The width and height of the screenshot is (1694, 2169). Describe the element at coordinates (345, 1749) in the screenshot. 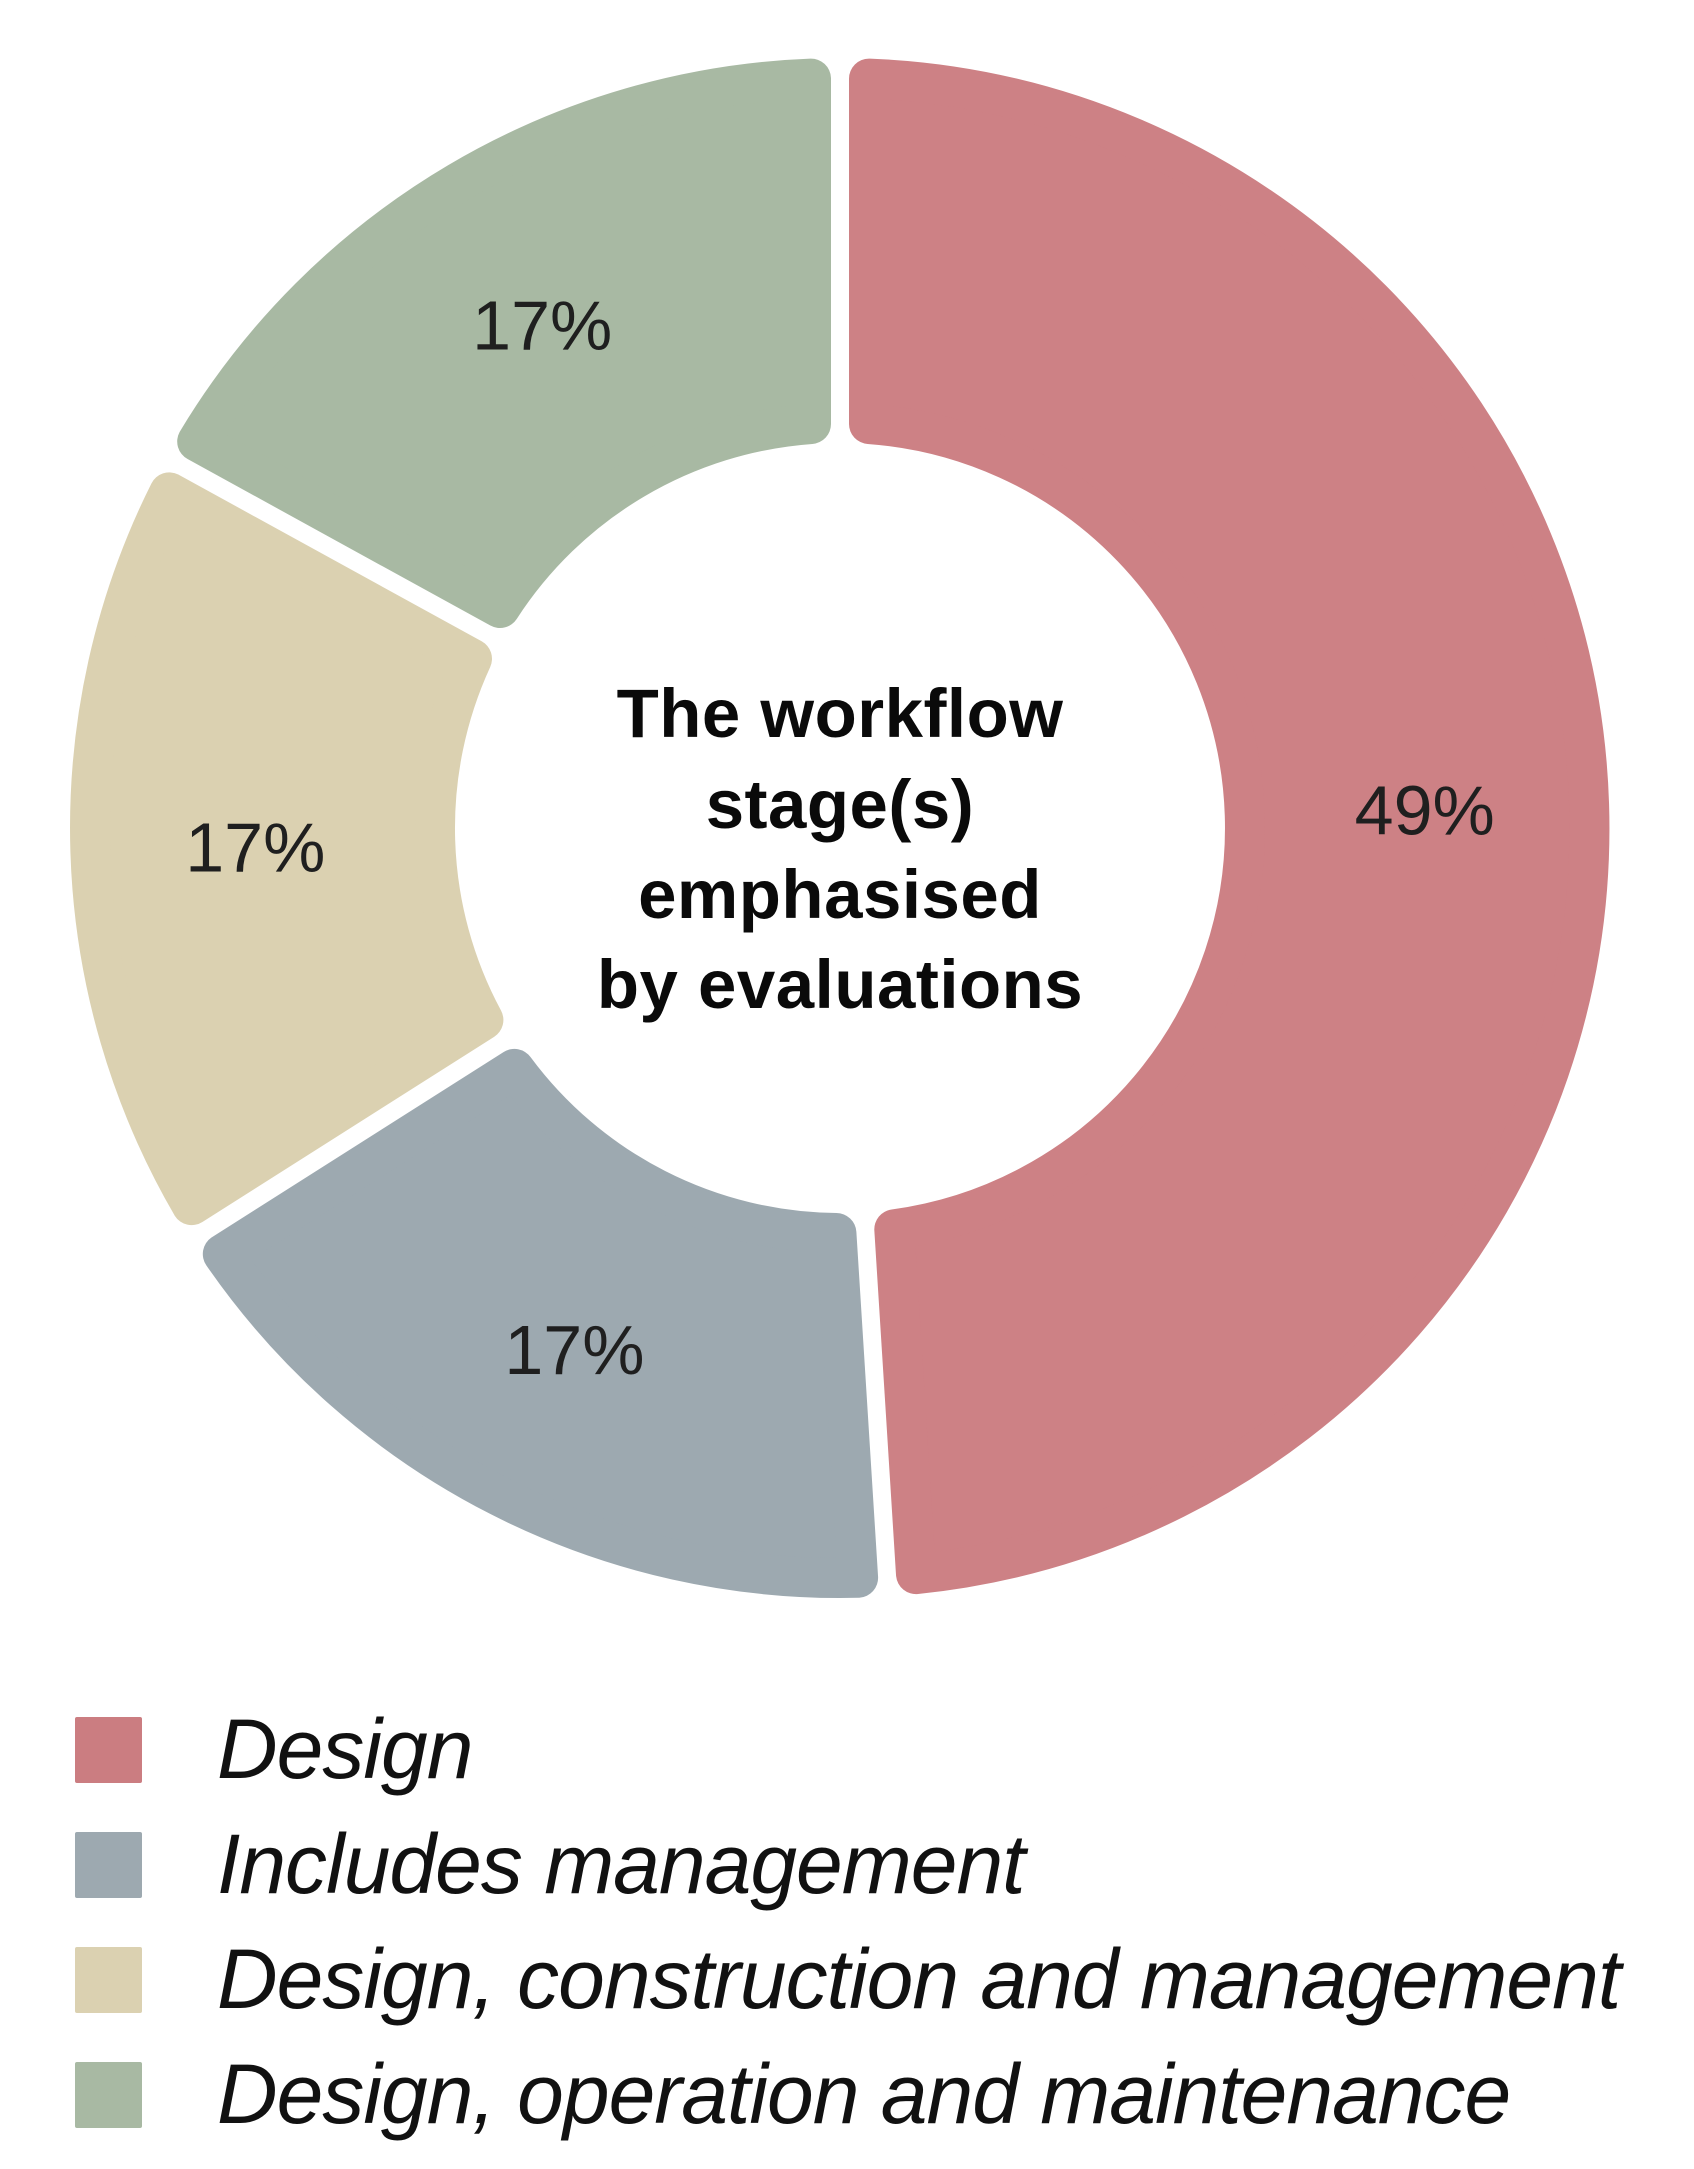

I see `legend-label: Design` at that location.